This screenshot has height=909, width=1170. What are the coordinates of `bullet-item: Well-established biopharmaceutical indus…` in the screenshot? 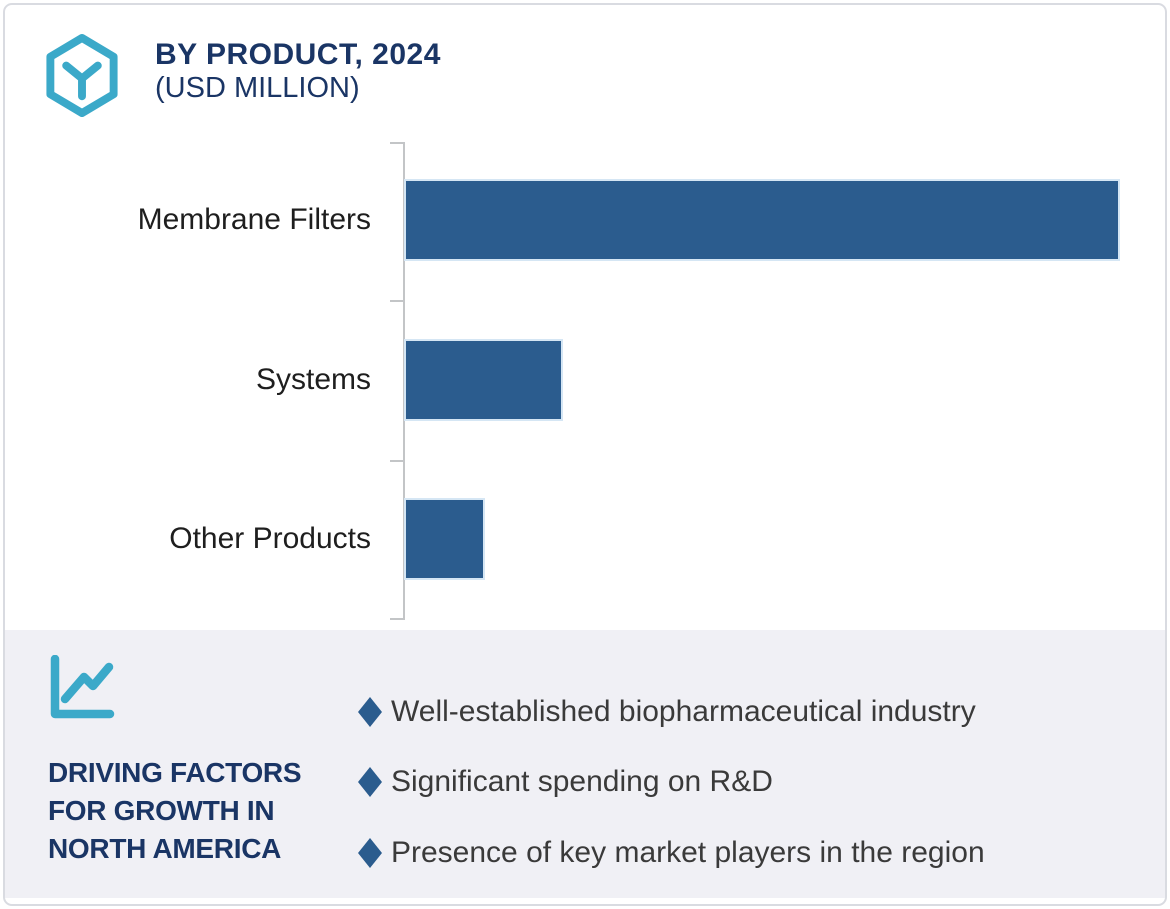 It's located at (667, 712).